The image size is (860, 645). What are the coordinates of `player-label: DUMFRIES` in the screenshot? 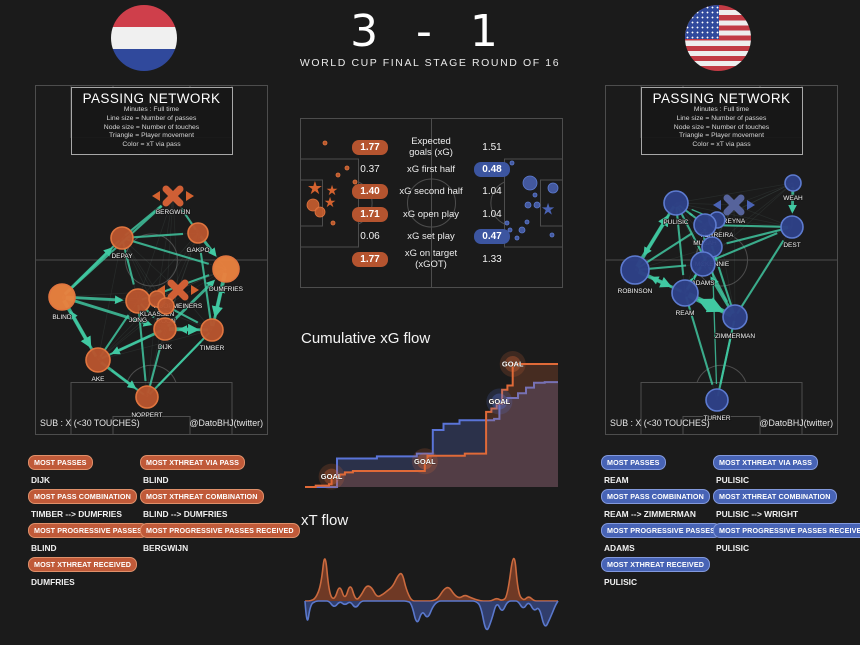 It's located at (226, 289).